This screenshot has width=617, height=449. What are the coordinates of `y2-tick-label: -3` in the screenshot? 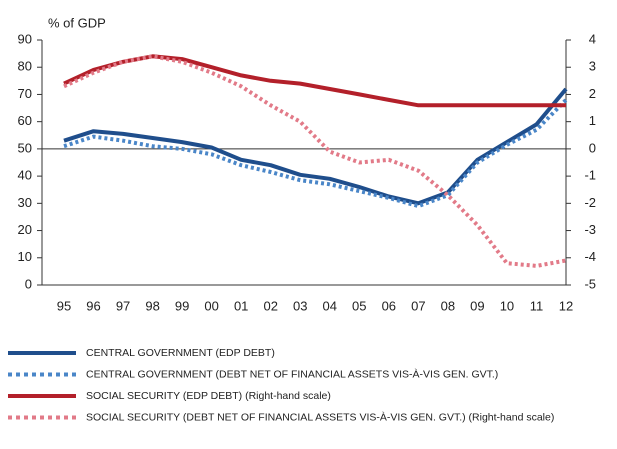 It's located at (590, 229).